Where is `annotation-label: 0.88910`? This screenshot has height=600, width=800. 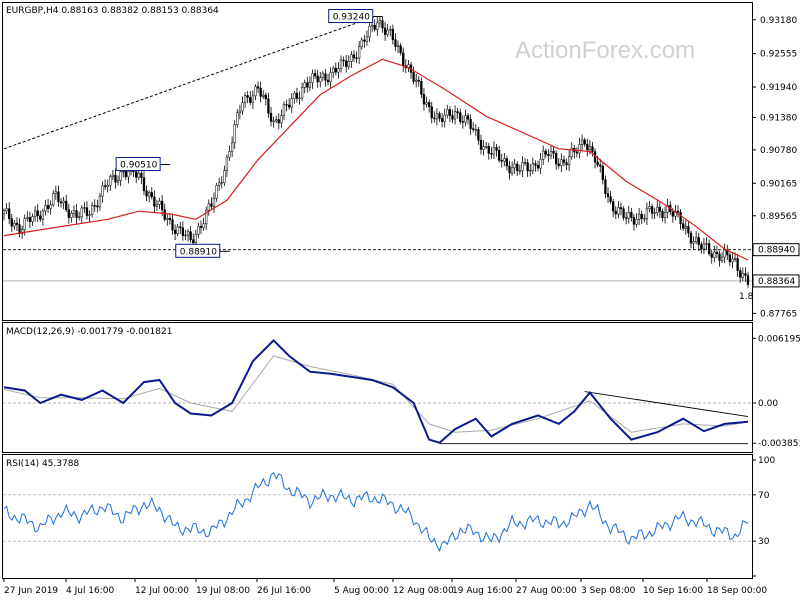 annotation-label: 0.88910 is located at coordinates (198, 252).